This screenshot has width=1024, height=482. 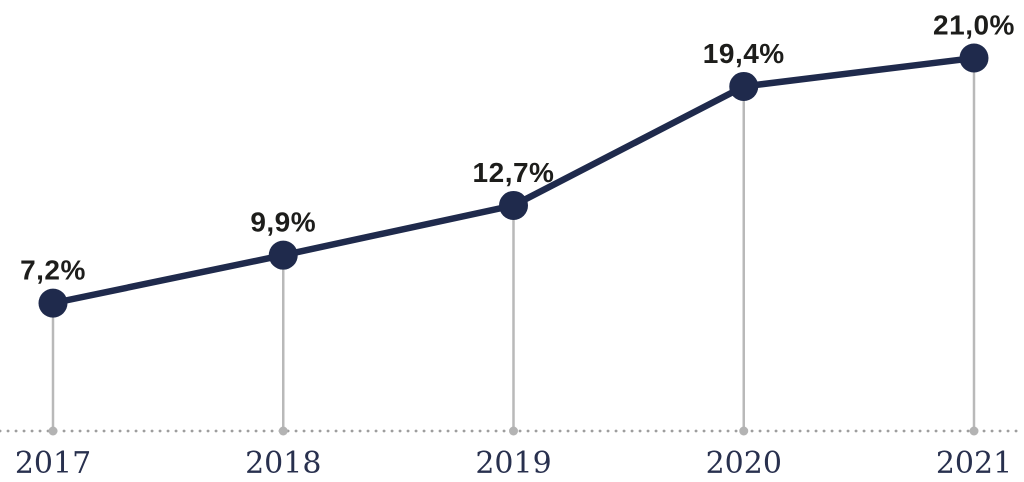 I want to click on point-value-label: 12,7%, so click(x=514, y=172).